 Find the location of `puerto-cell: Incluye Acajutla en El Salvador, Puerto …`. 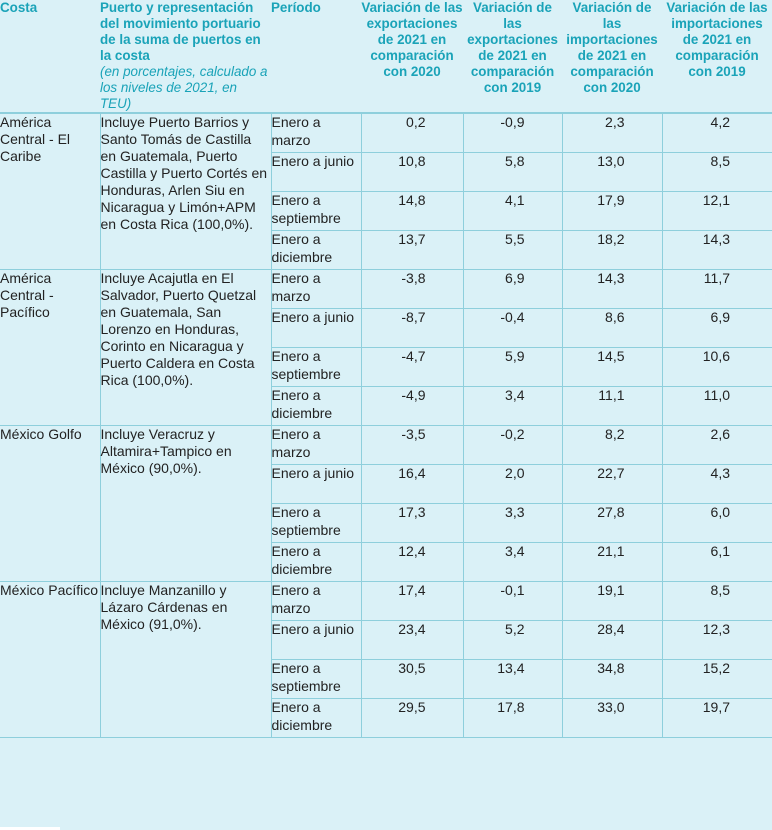

puerto-cell: Incluye Acajutla en El Salvador, Puerto … is located at coordinates (186, 347).